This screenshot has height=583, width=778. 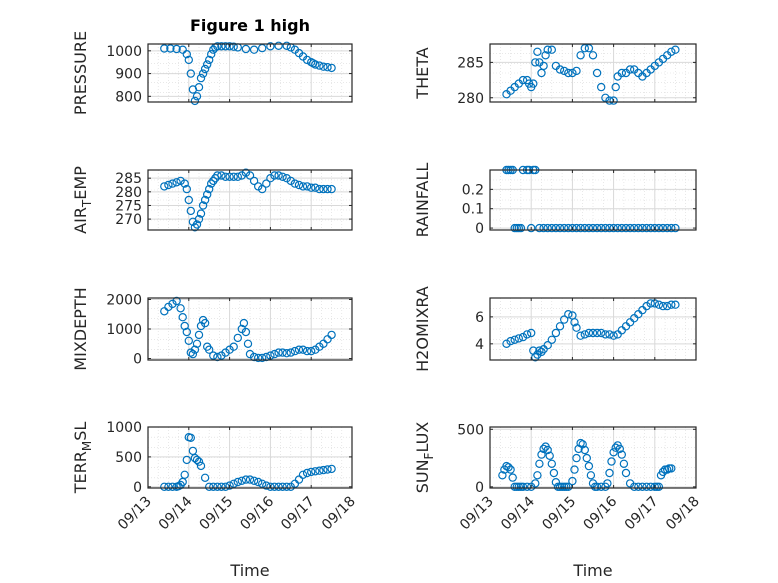 What do you see at coordinates (128, 458) in the screenshot?
I see `y-tick-label: 500` at bounding box center [128, 458].